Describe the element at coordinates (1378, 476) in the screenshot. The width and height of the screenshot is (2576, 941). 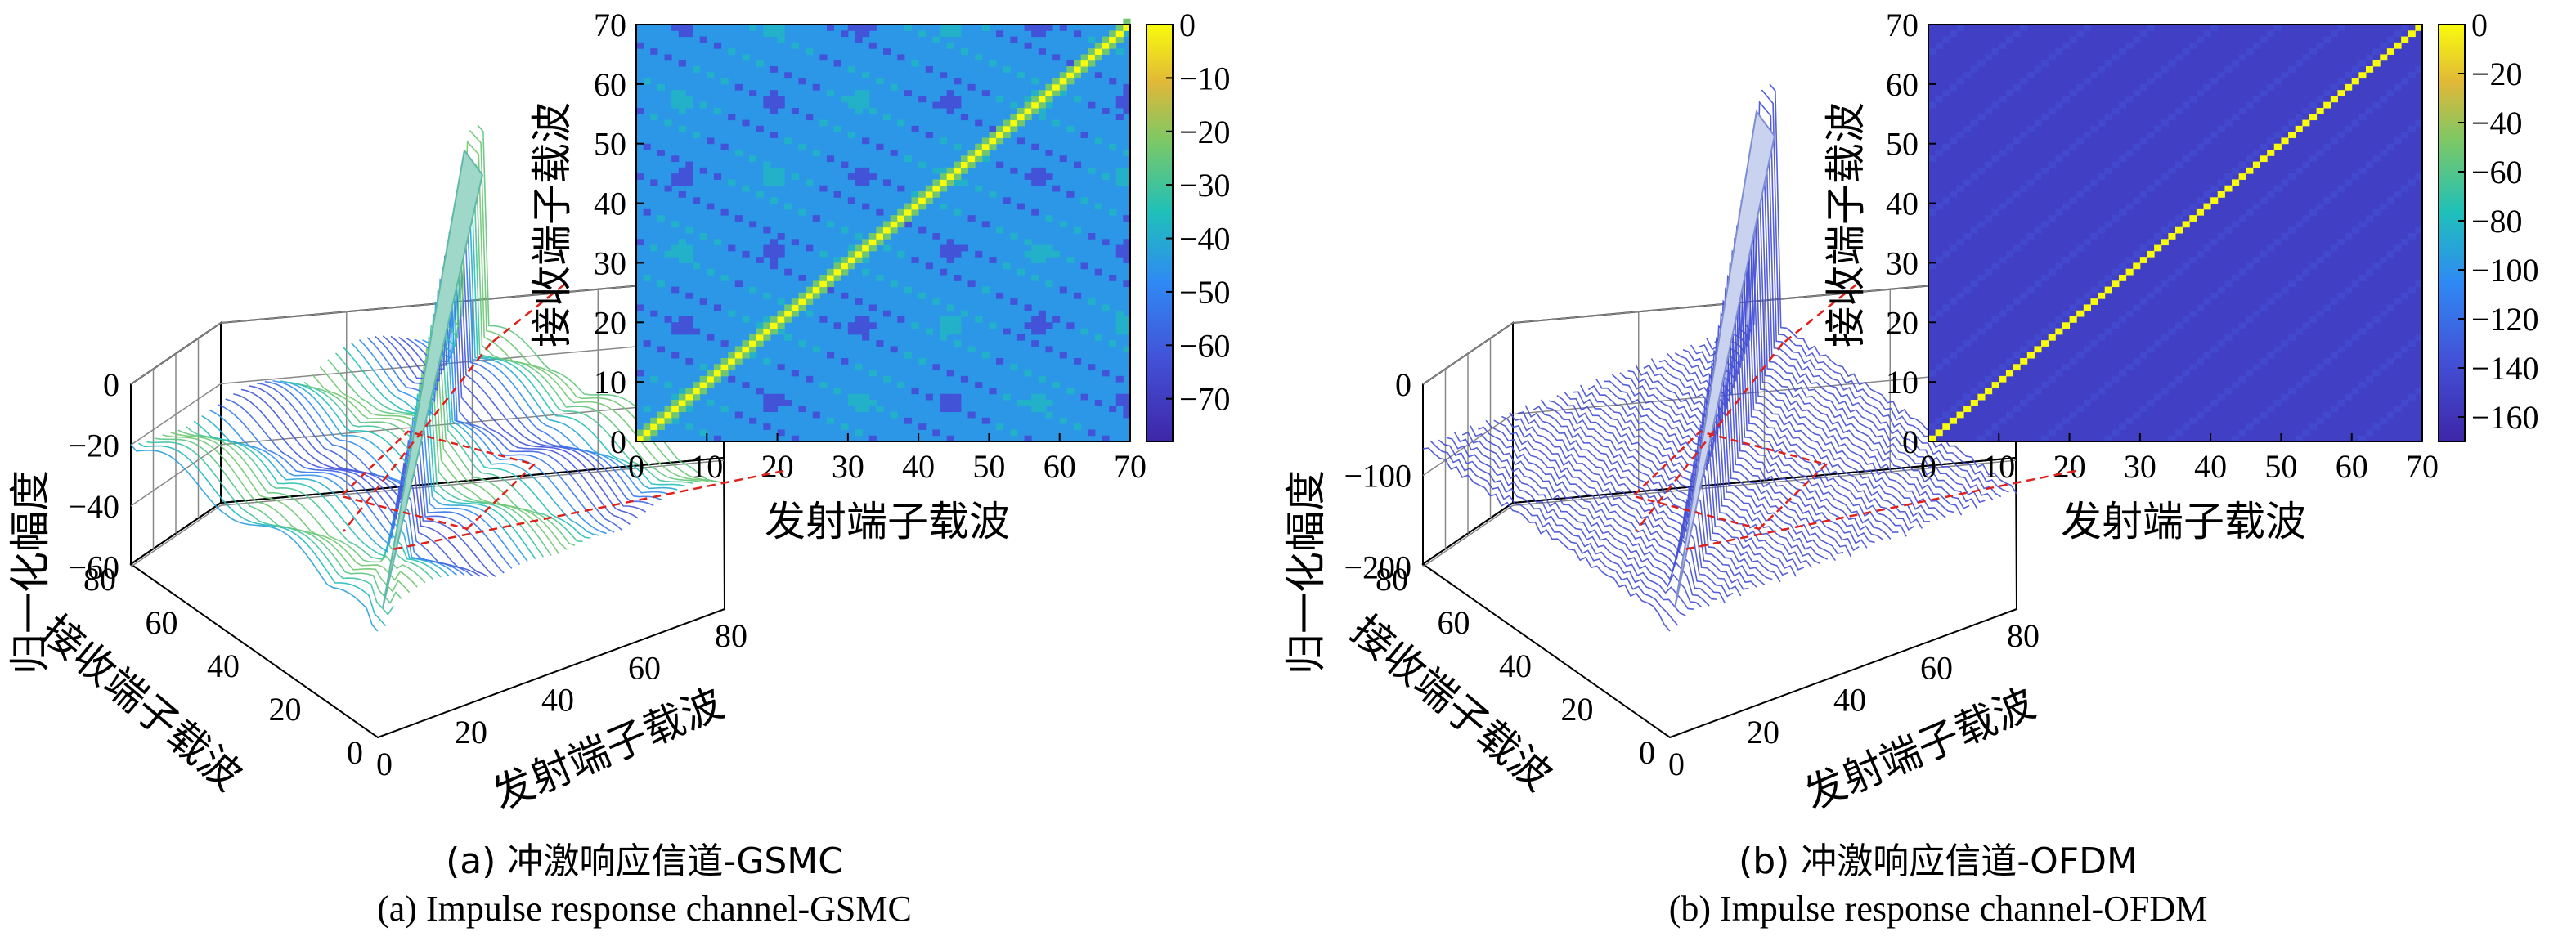
I see `z-tick-label: −100` at that location.